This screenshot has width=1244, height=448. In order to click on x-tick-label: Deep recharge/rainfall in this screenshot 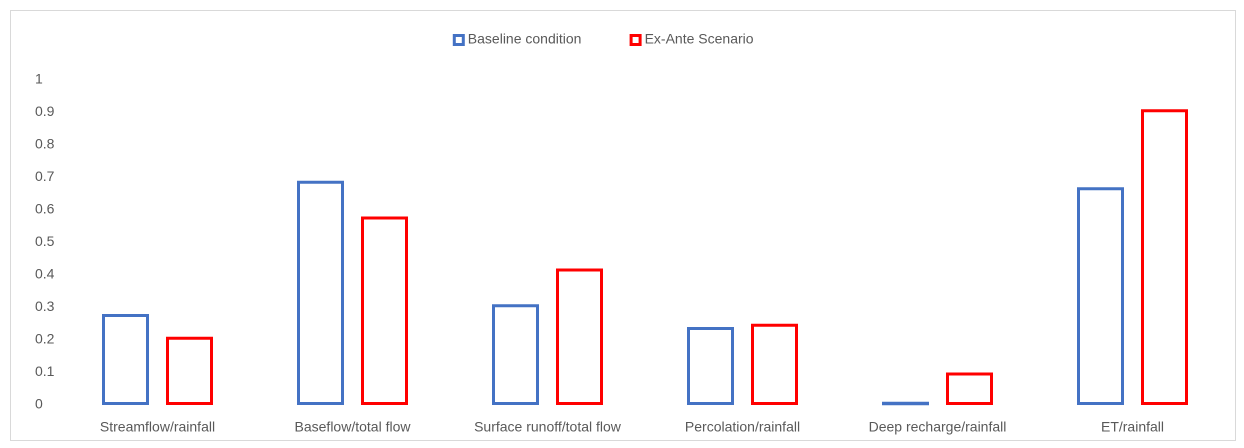, I will do `click(938, 427)`.